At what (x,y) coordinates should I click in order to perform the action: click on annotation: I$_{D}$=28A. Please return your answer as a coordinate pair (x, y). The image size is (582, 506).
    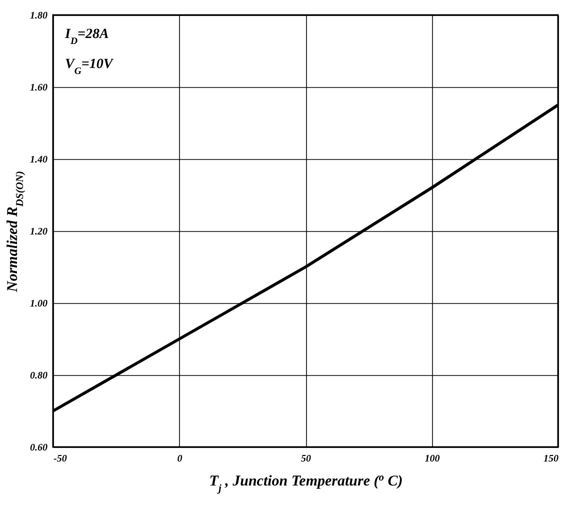
    Looking at the image, I should click on (86, 36).